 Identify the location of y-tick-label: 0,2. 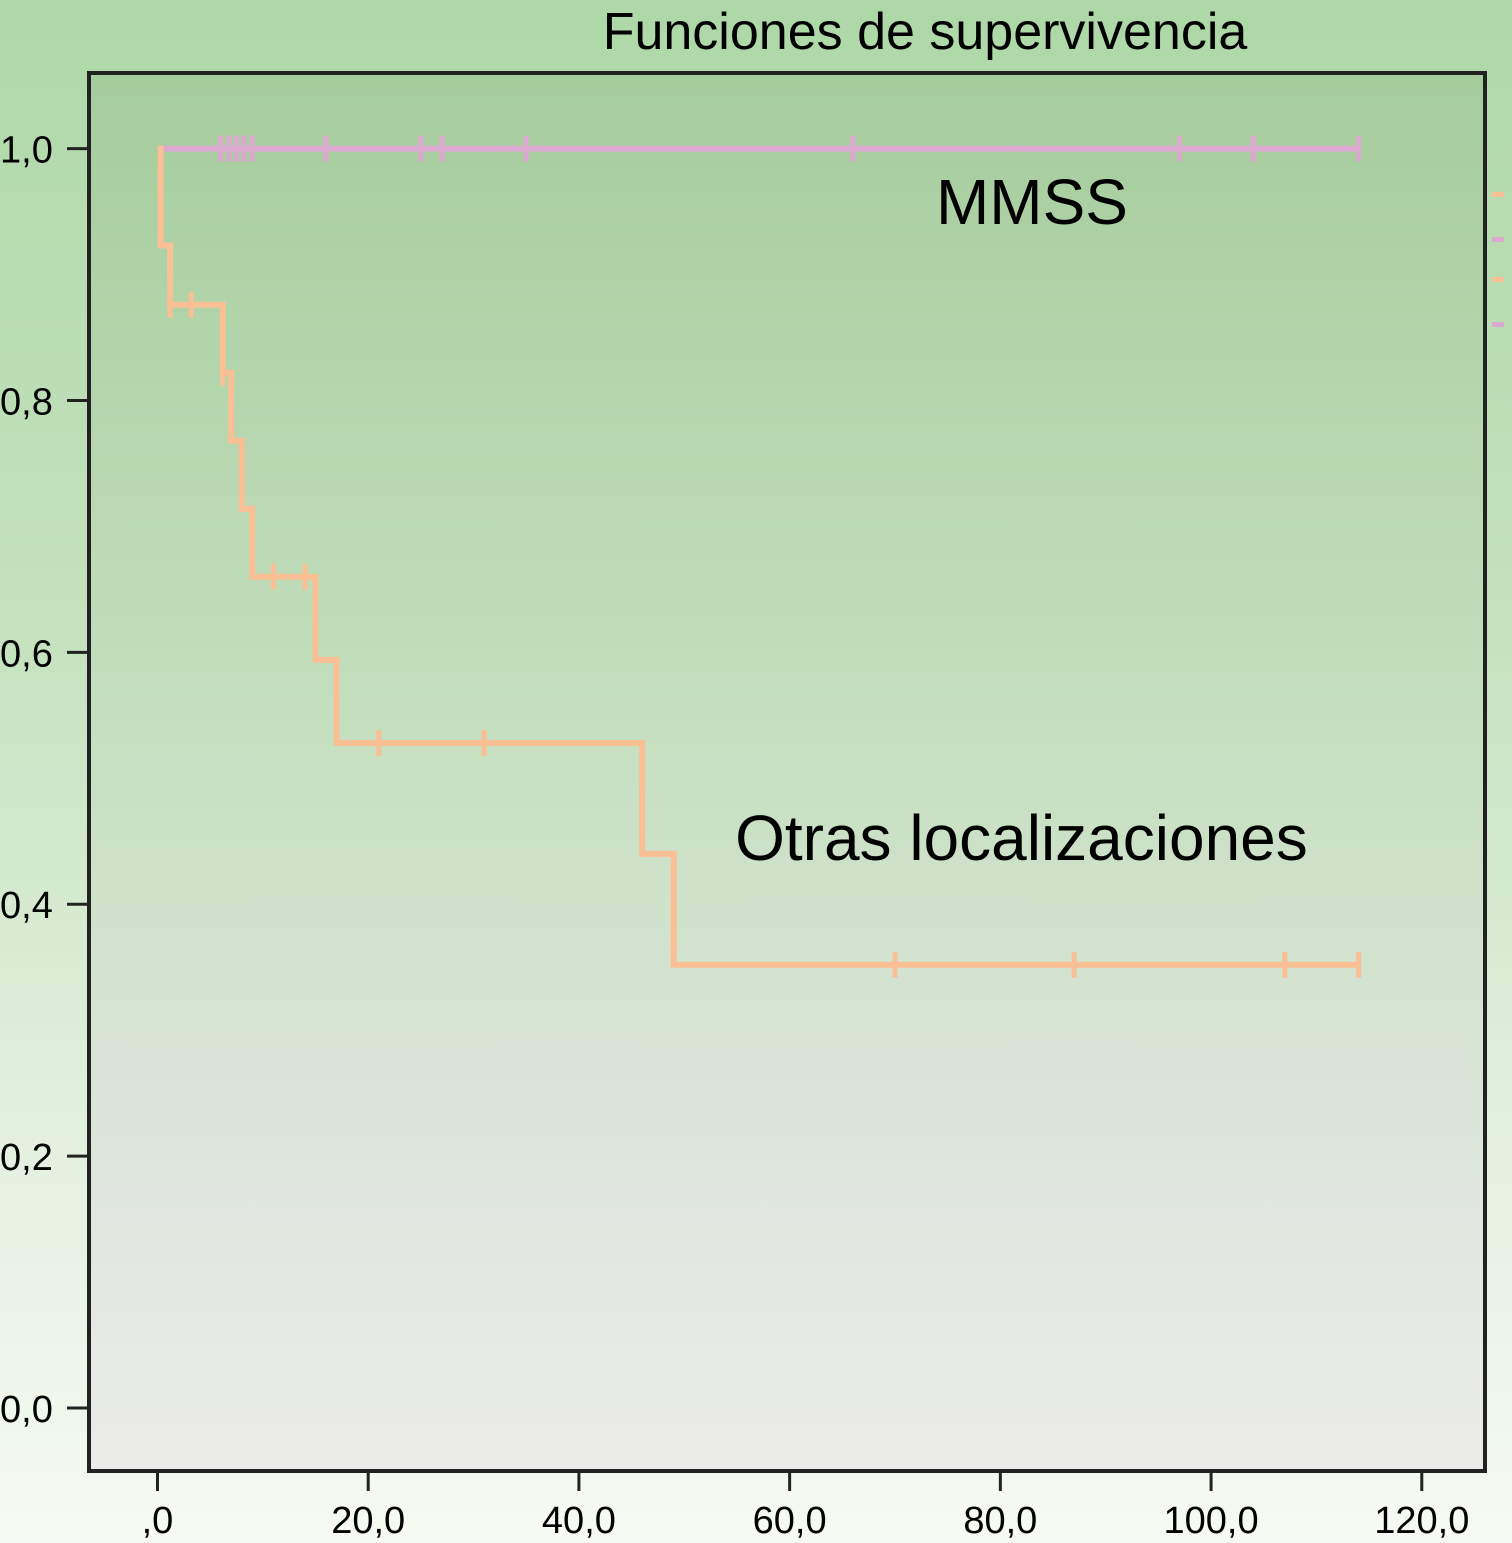
(26, 1158).